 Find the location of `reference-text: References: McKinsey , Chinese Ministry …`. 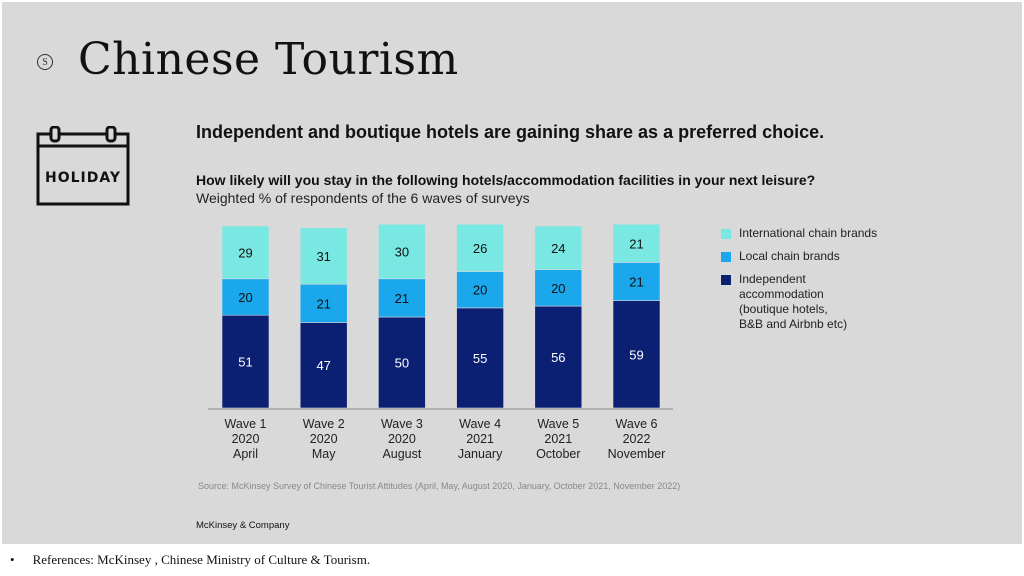

reference-text: References: McKinsey , Chinese Ministry … is located at coordinates (201, 559).